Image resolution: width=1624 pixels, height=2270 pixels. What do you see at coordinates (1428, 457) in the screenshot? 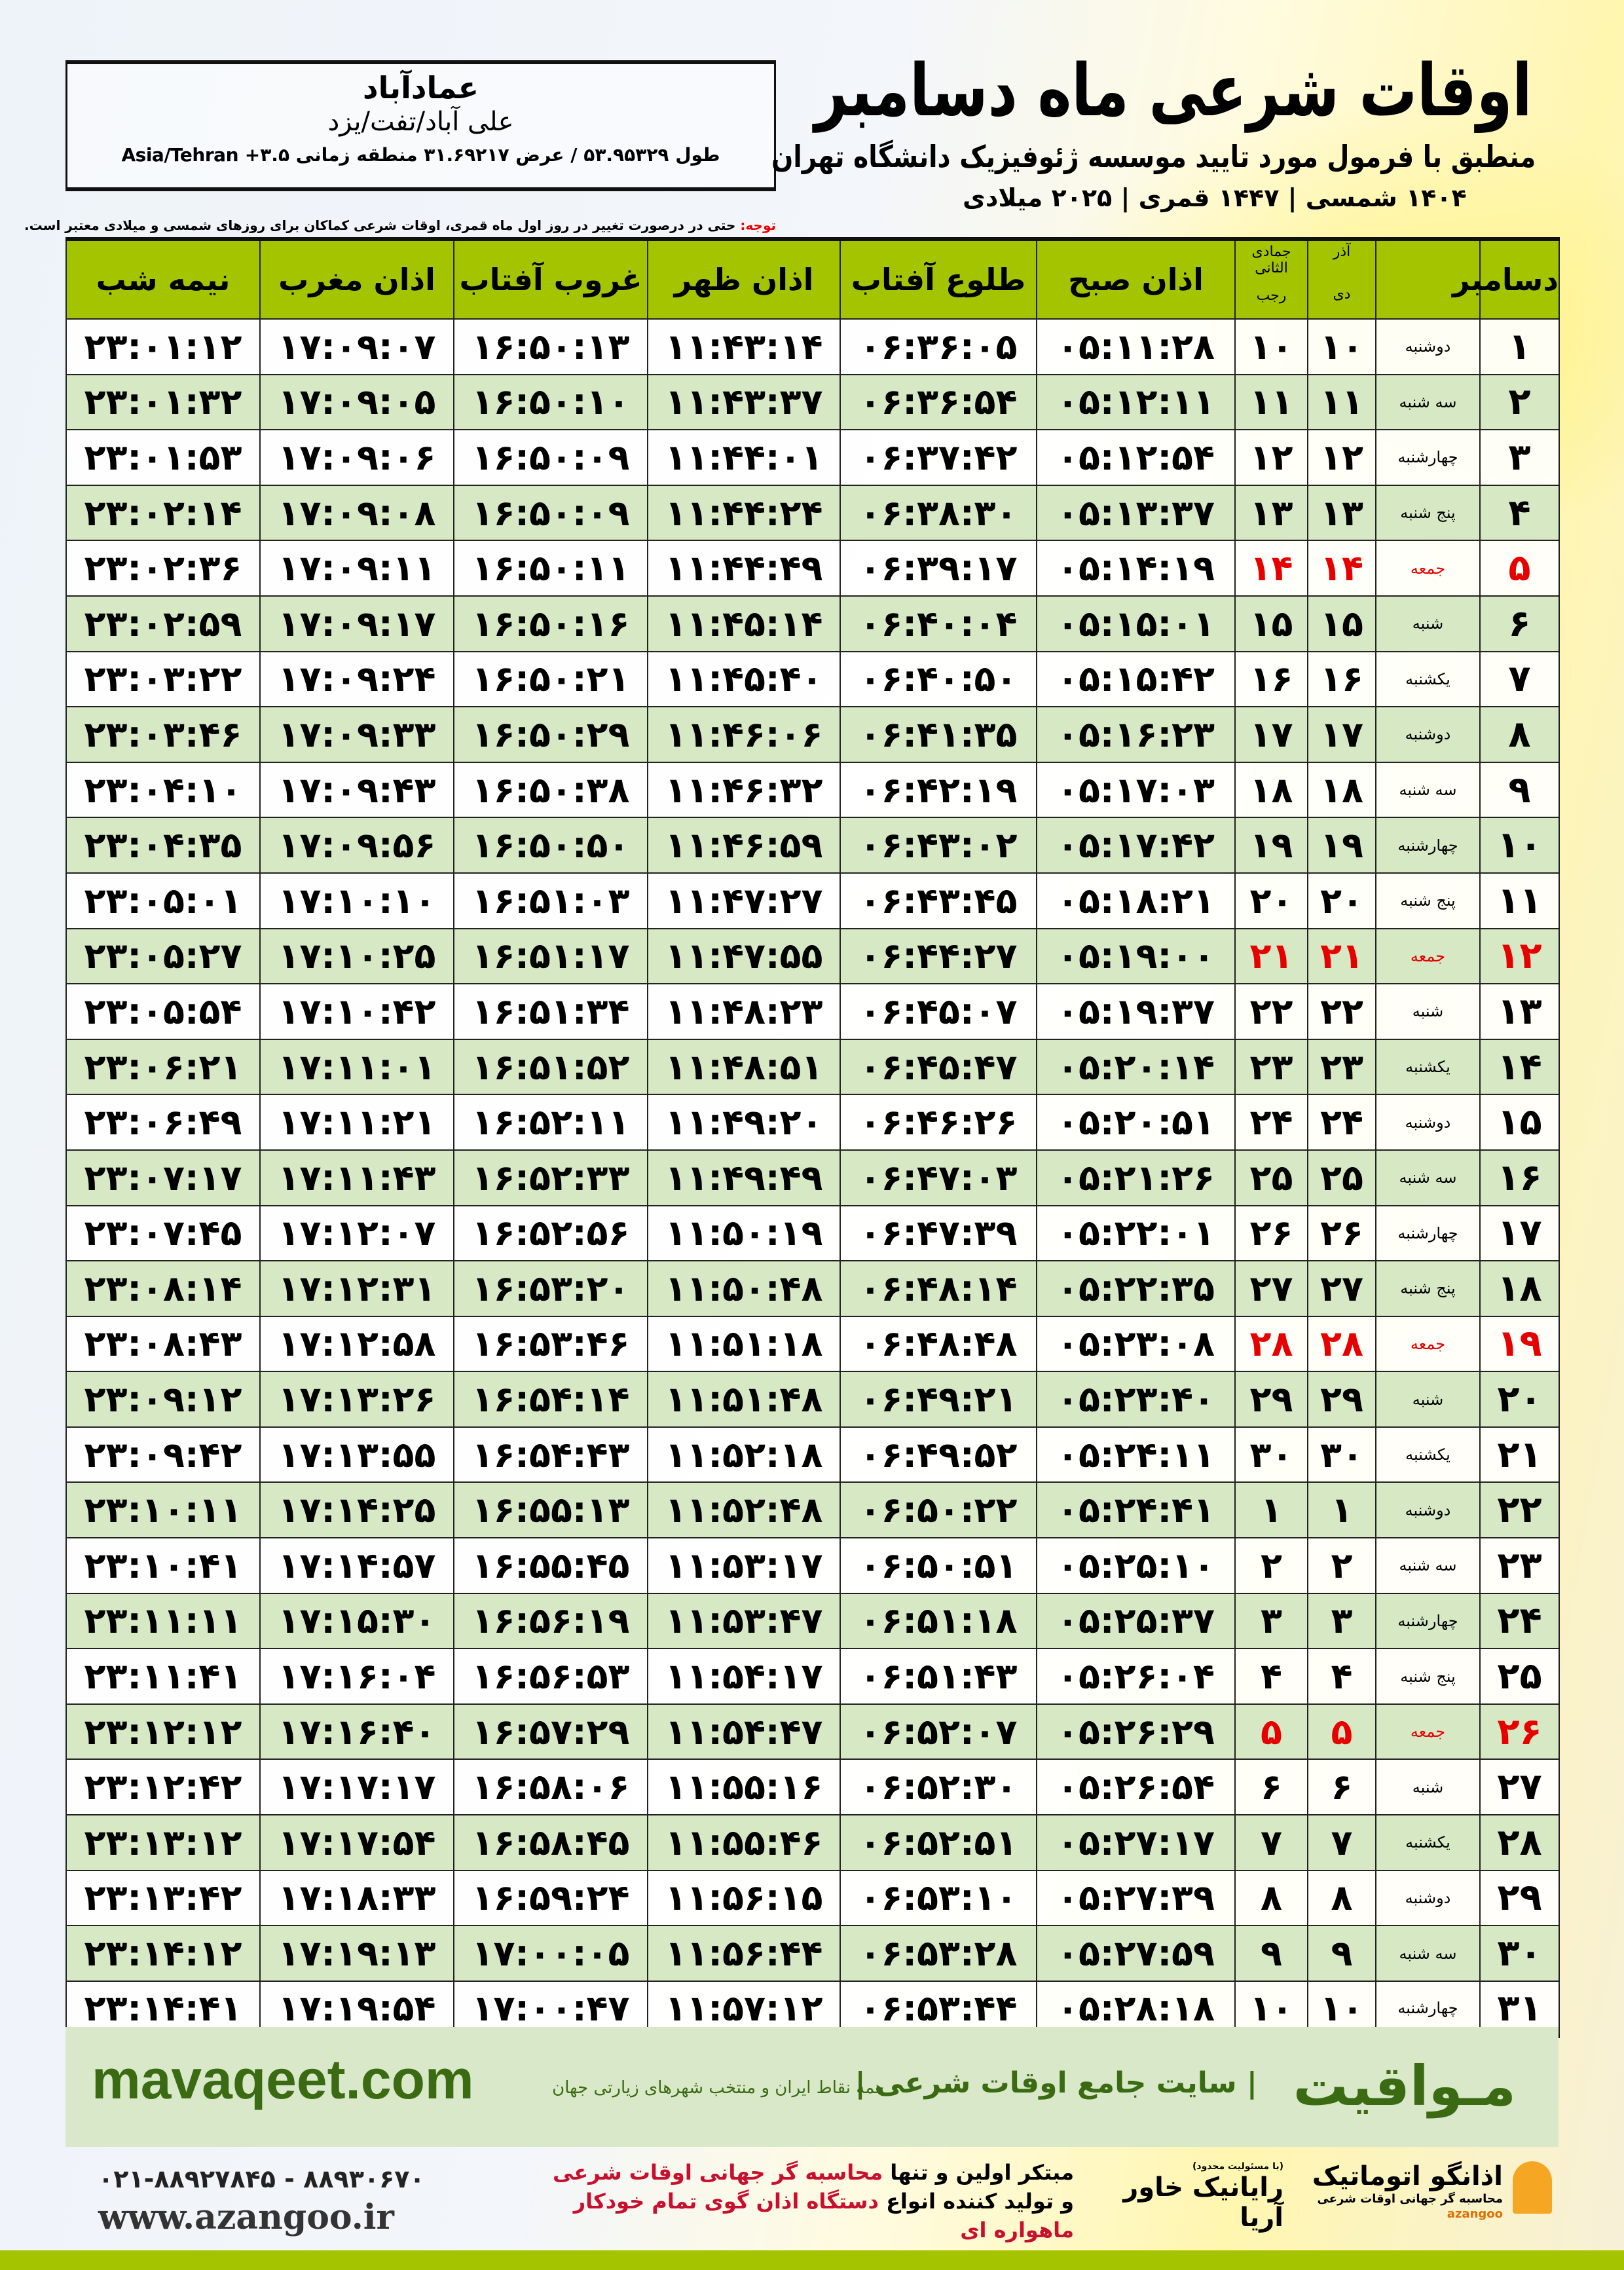
I see `weekday: چهارشنبه` at bounding box center [1428, 457].